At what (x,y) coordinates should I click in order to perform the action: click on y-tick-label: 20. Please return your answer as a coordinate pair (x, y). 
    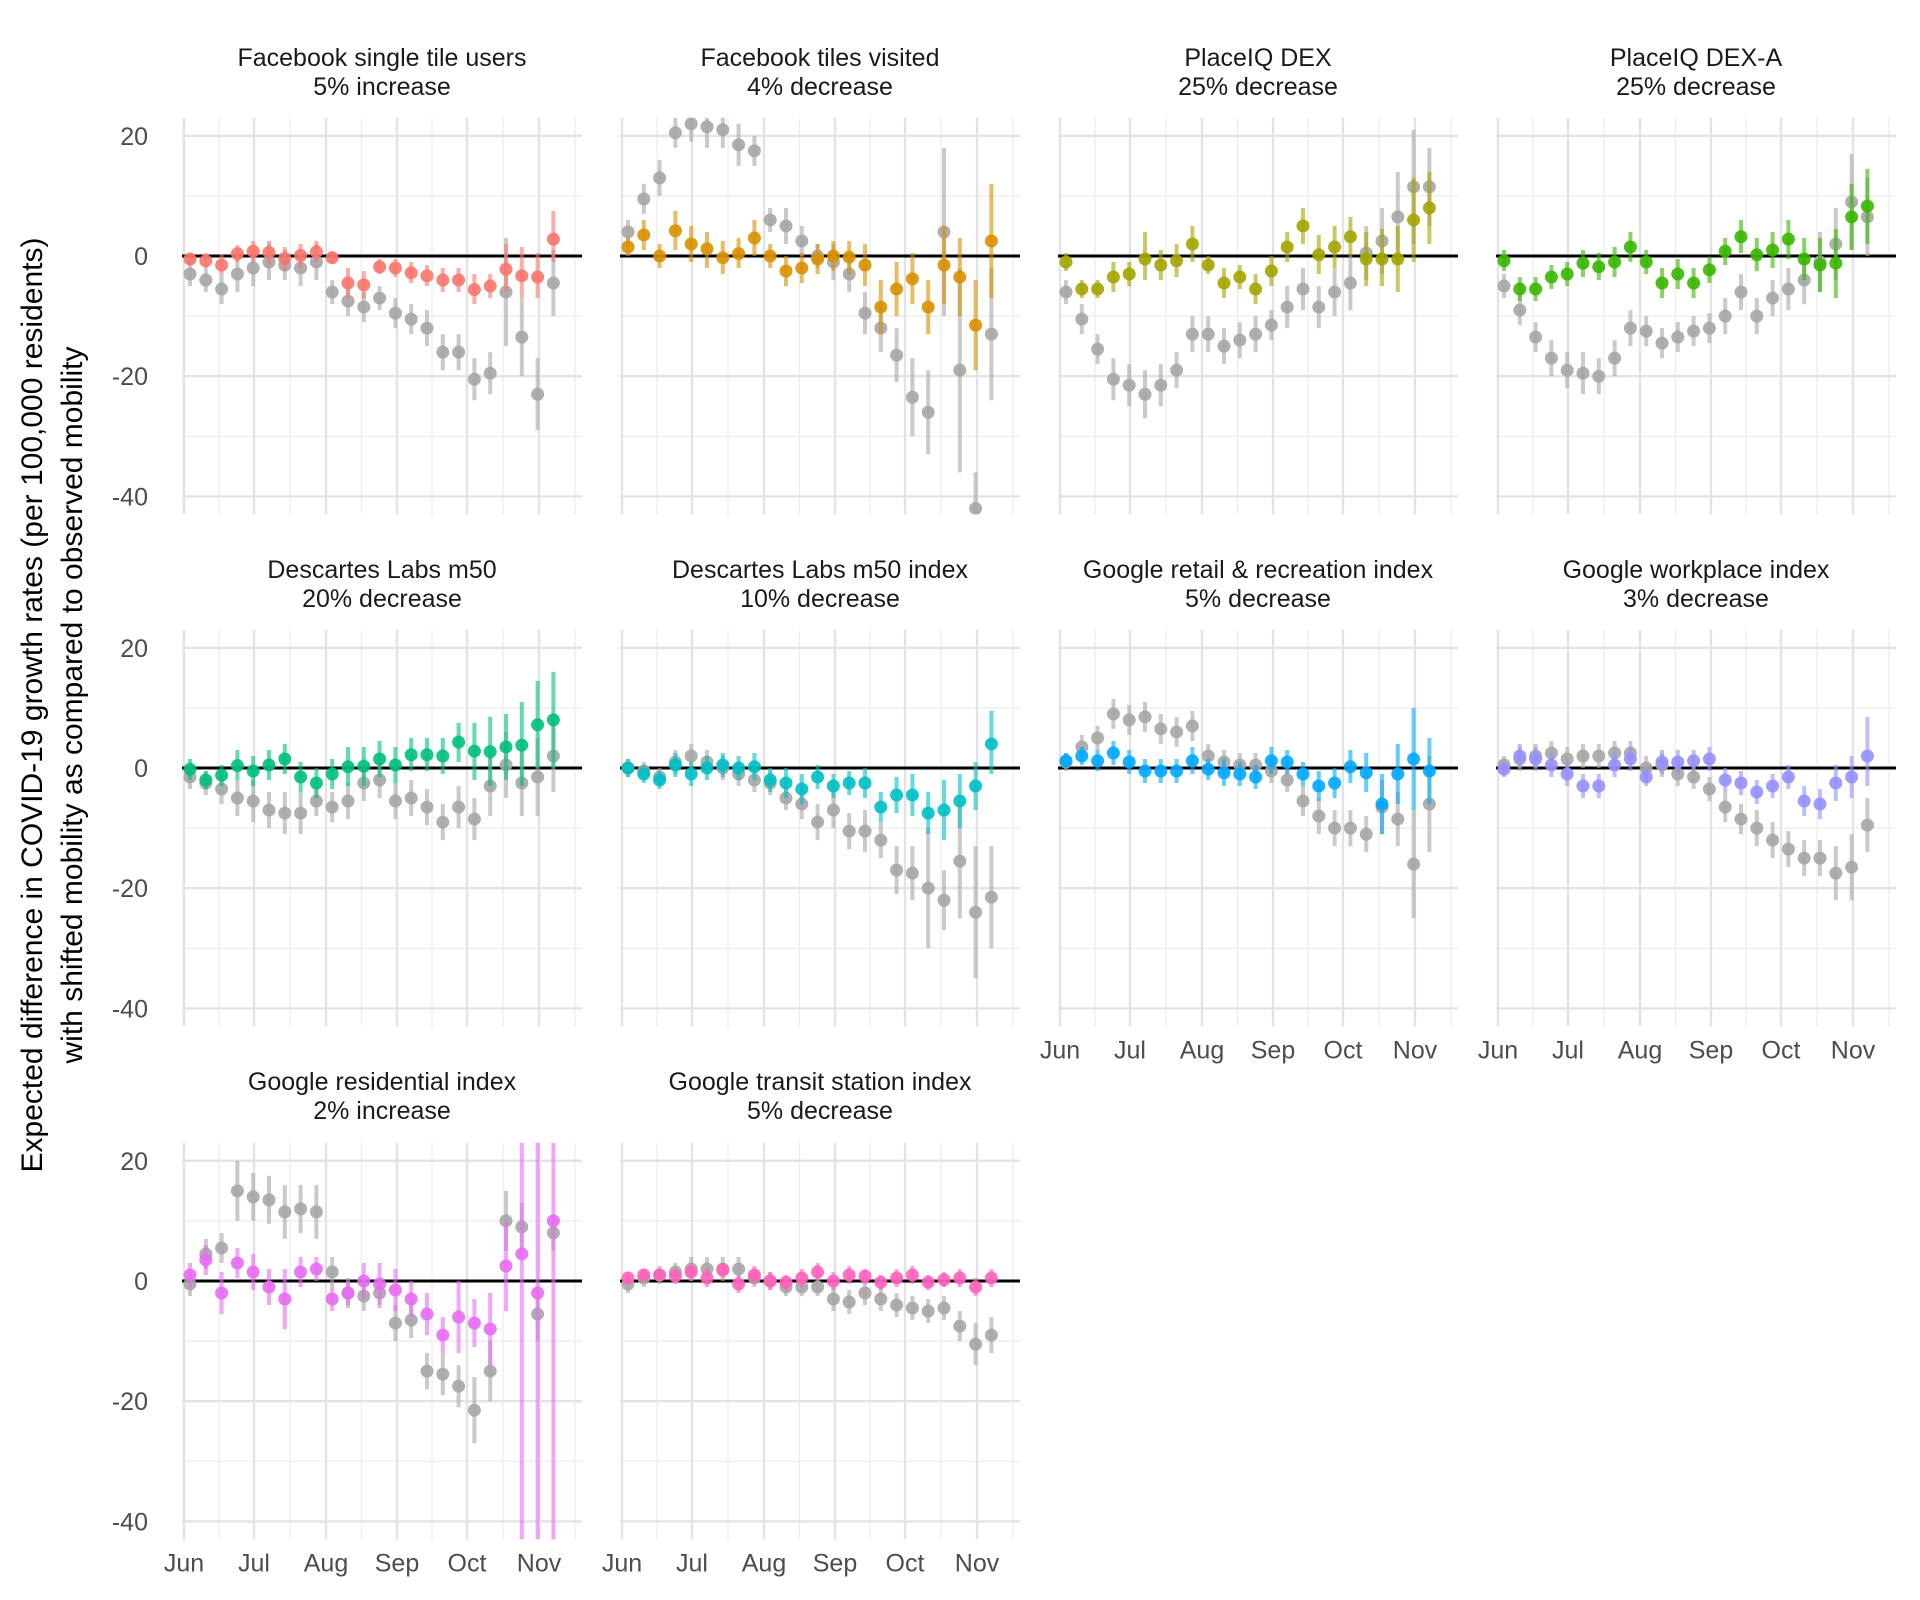
    Looking at the image, I should click on (134, 137).